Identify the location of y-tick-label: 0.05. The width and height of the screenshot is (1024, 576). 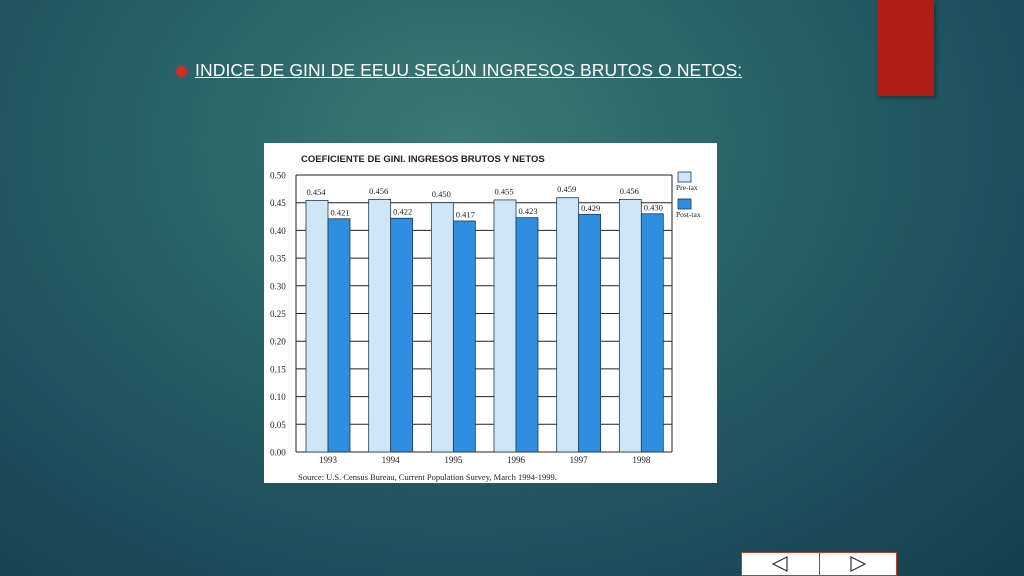
(278, 425).